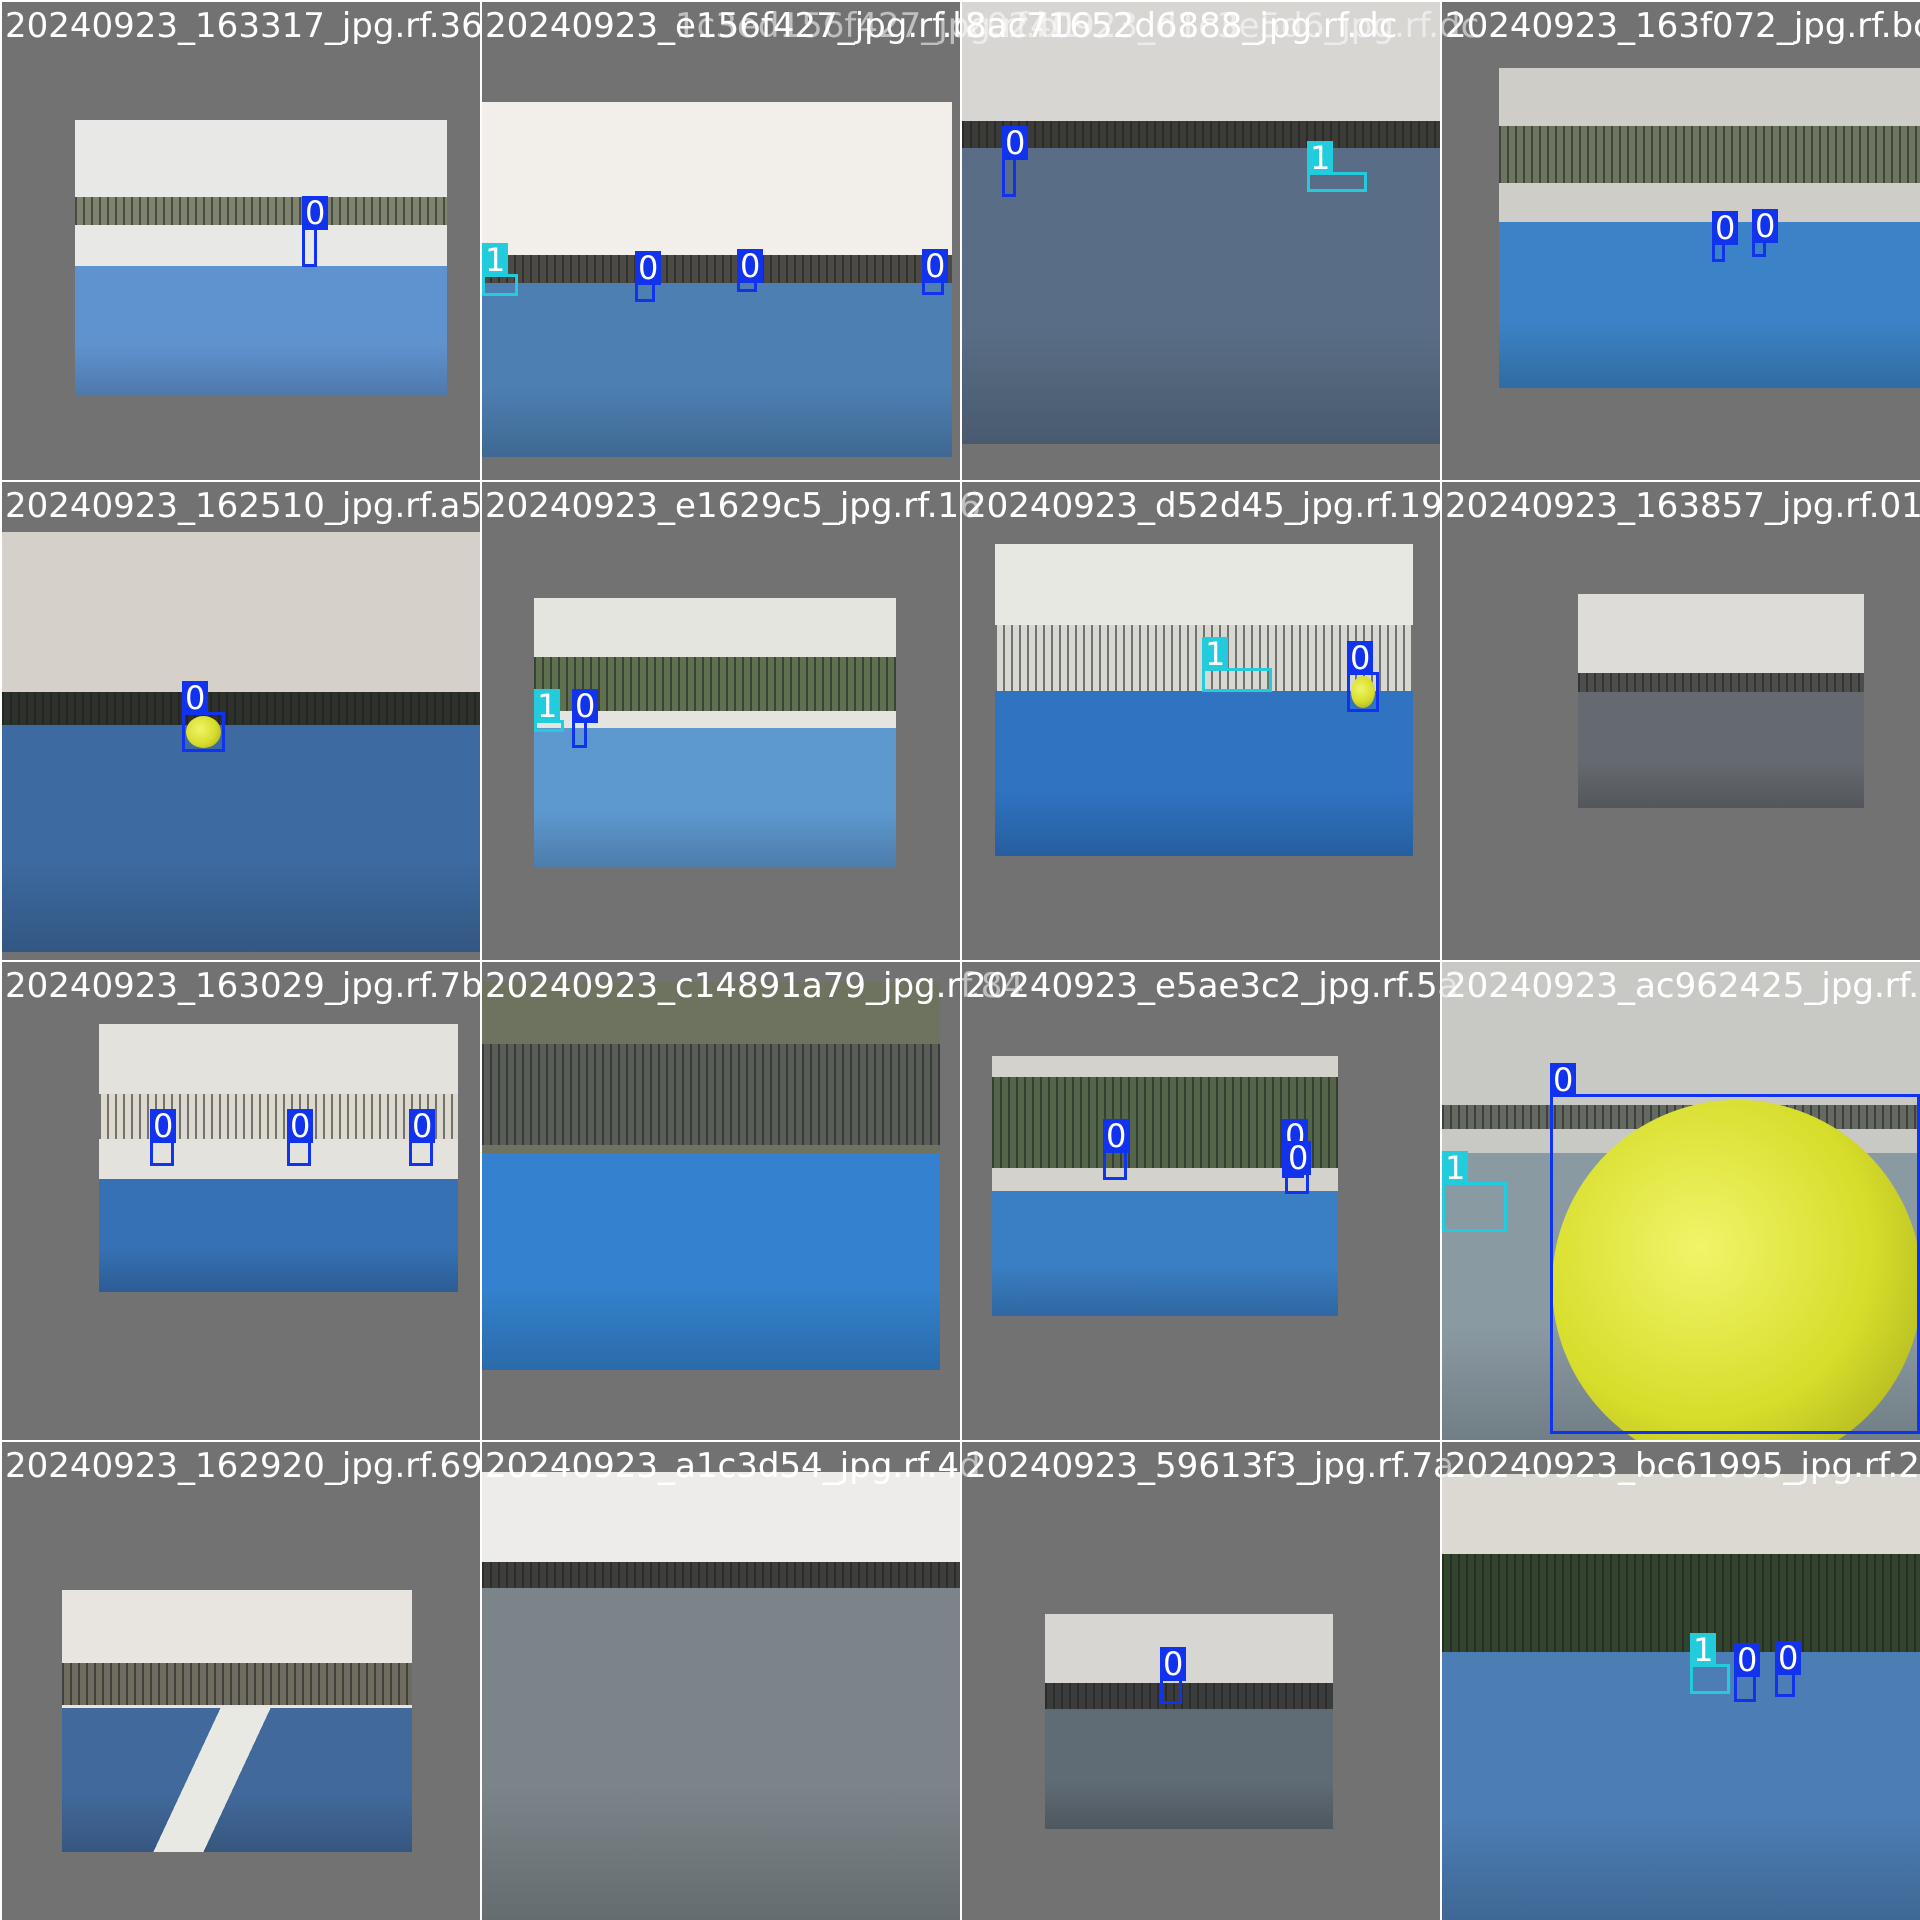  I want to click on mosaic-tile: 0 0 20240923_163f072_jpg.rf.bc, so click(1681, 241).